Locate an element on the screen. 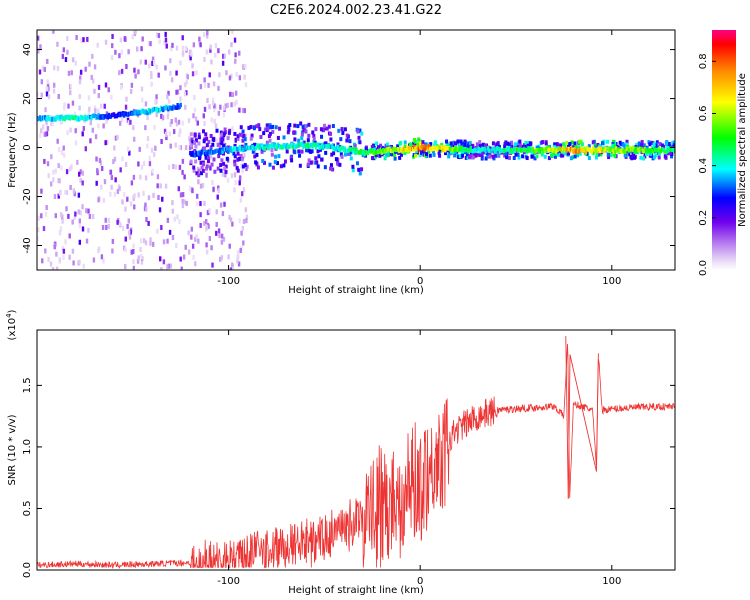 This screenshot has height=600, width=750. colorbar-gradient is located at coordinates (724, 150).